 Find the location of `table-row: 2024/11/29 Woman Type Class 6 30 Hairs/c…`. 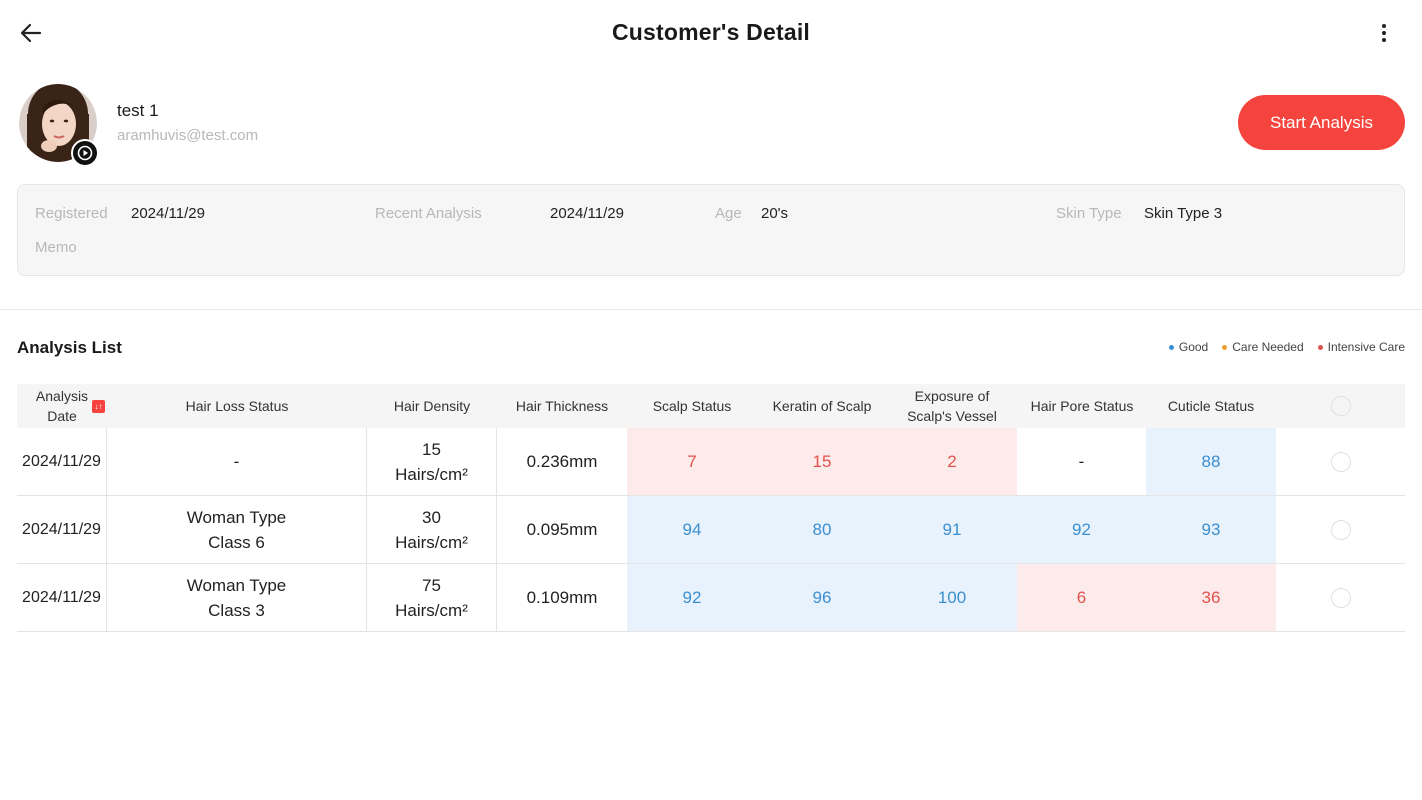

table-row: 2024/11/29 Woman Type Class 6 30 Hairs/c… is located at coordinates (711, 530).